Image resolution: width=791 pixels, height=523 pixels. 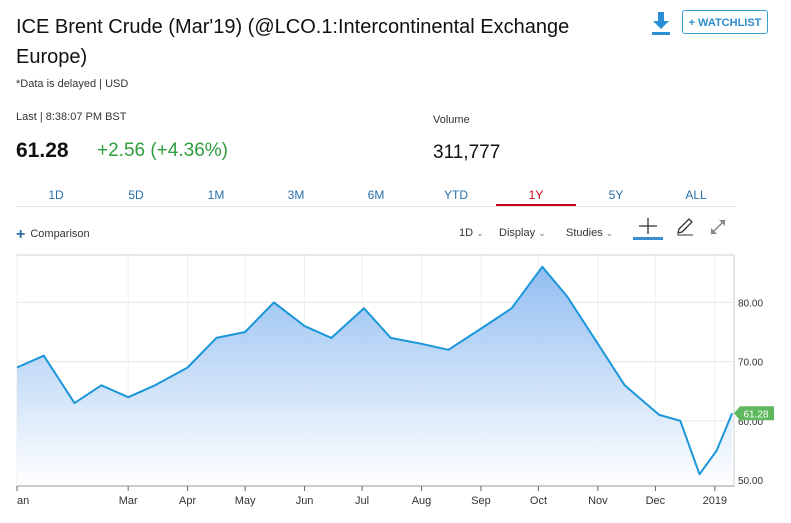 What do you see at coordinates (616, 195) in the screenshot?
I see `tab-5y: 5Y` at bounding box center [616, 195].